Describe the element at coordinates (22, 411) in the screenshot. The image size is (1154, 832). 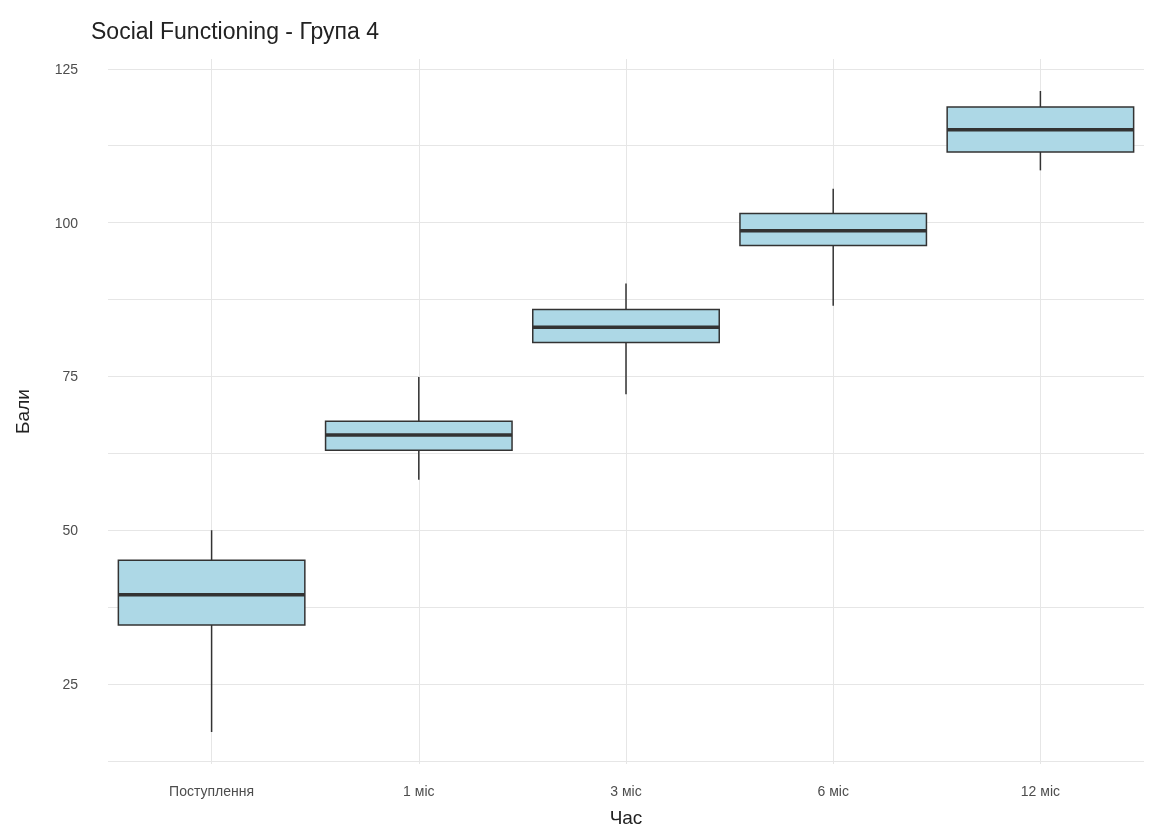
I see `y-axis-title: Бали` at that location.